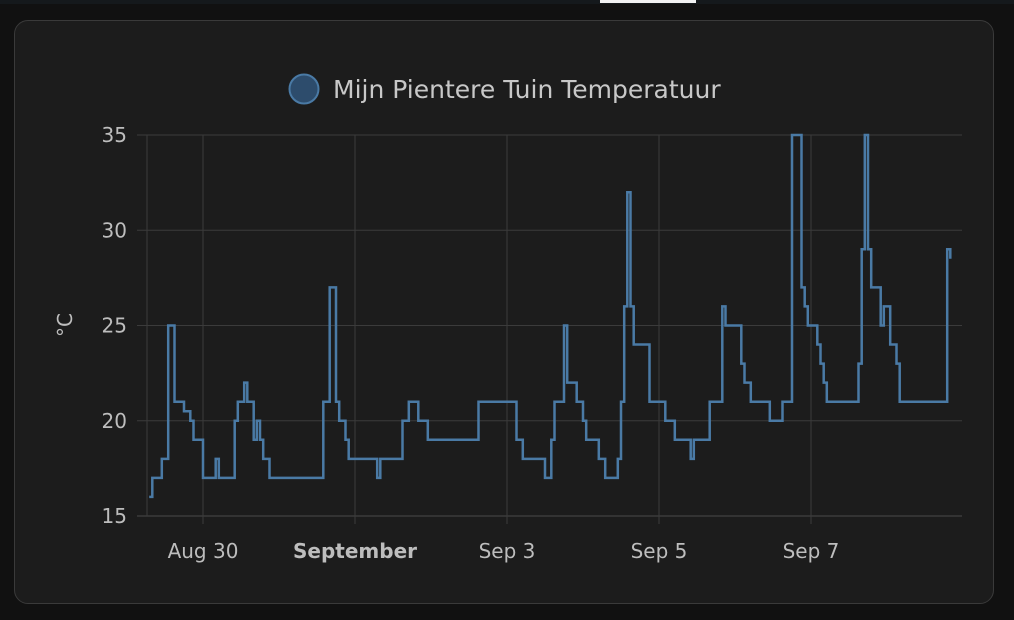 This screenshot has width=1014, height=620. Describe the element at coordinates (114, 421) in the screenshot. I see `y-tick-label: 20` at that location.